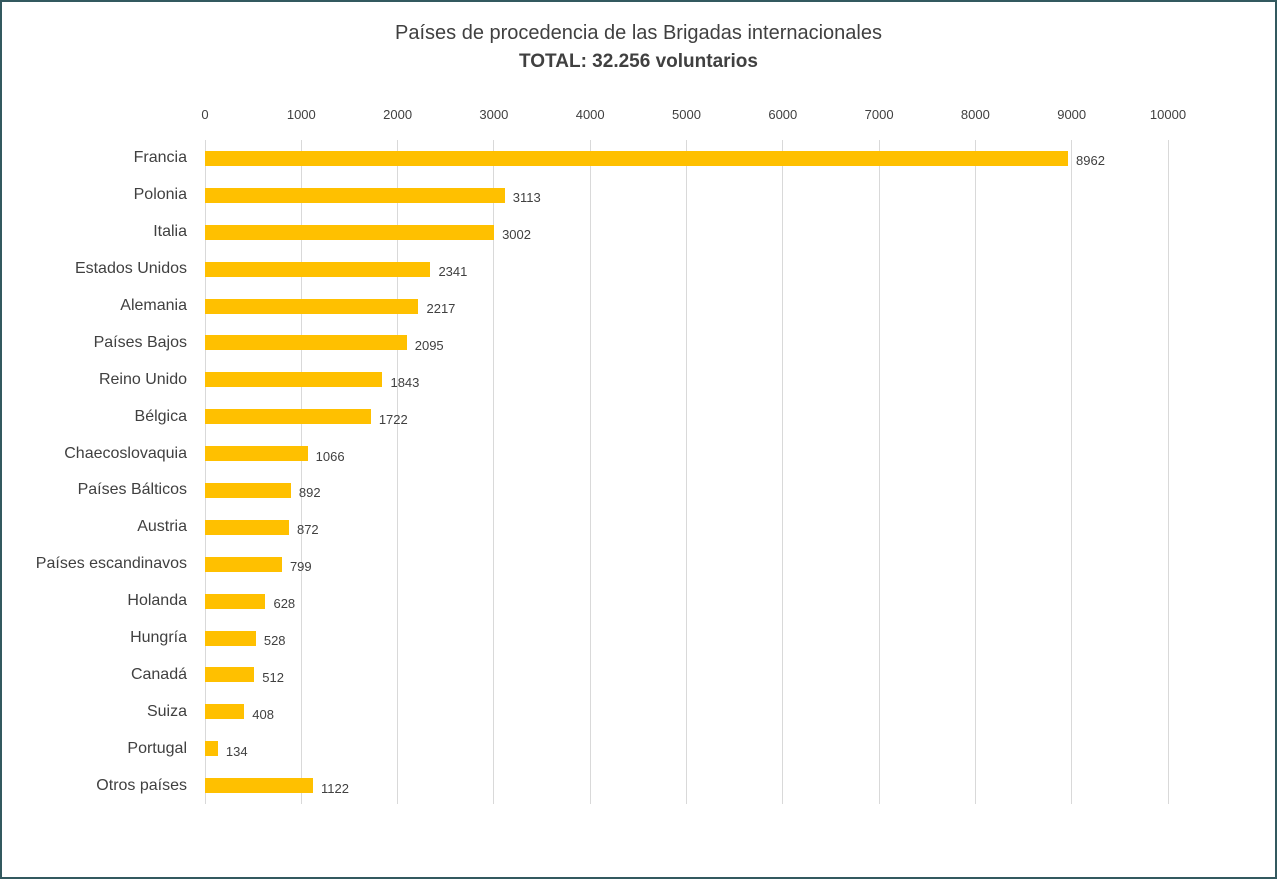  I want to click on category-label: Países escandinavos, so click(111, 564).